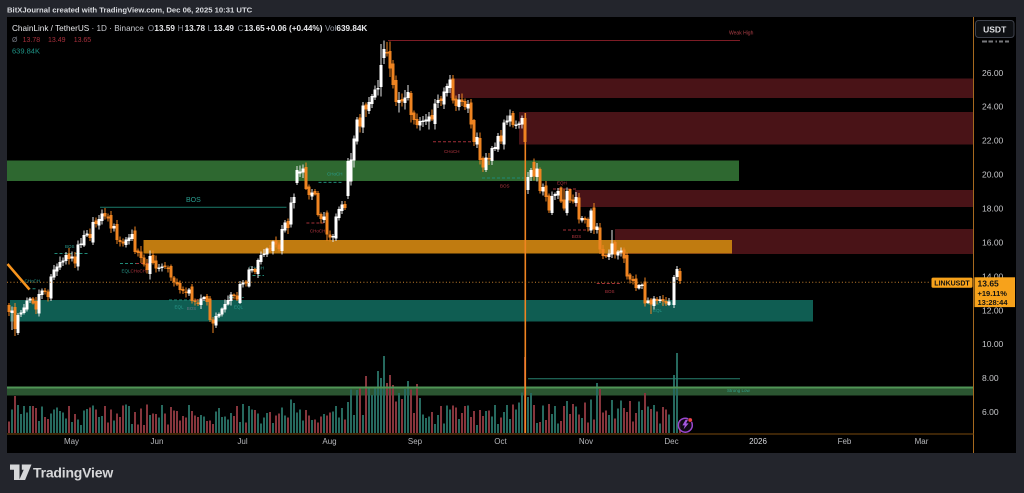 This screenshot has height=493, width=1024. I want to click on svg-text: 12.00, so click(993, 310).